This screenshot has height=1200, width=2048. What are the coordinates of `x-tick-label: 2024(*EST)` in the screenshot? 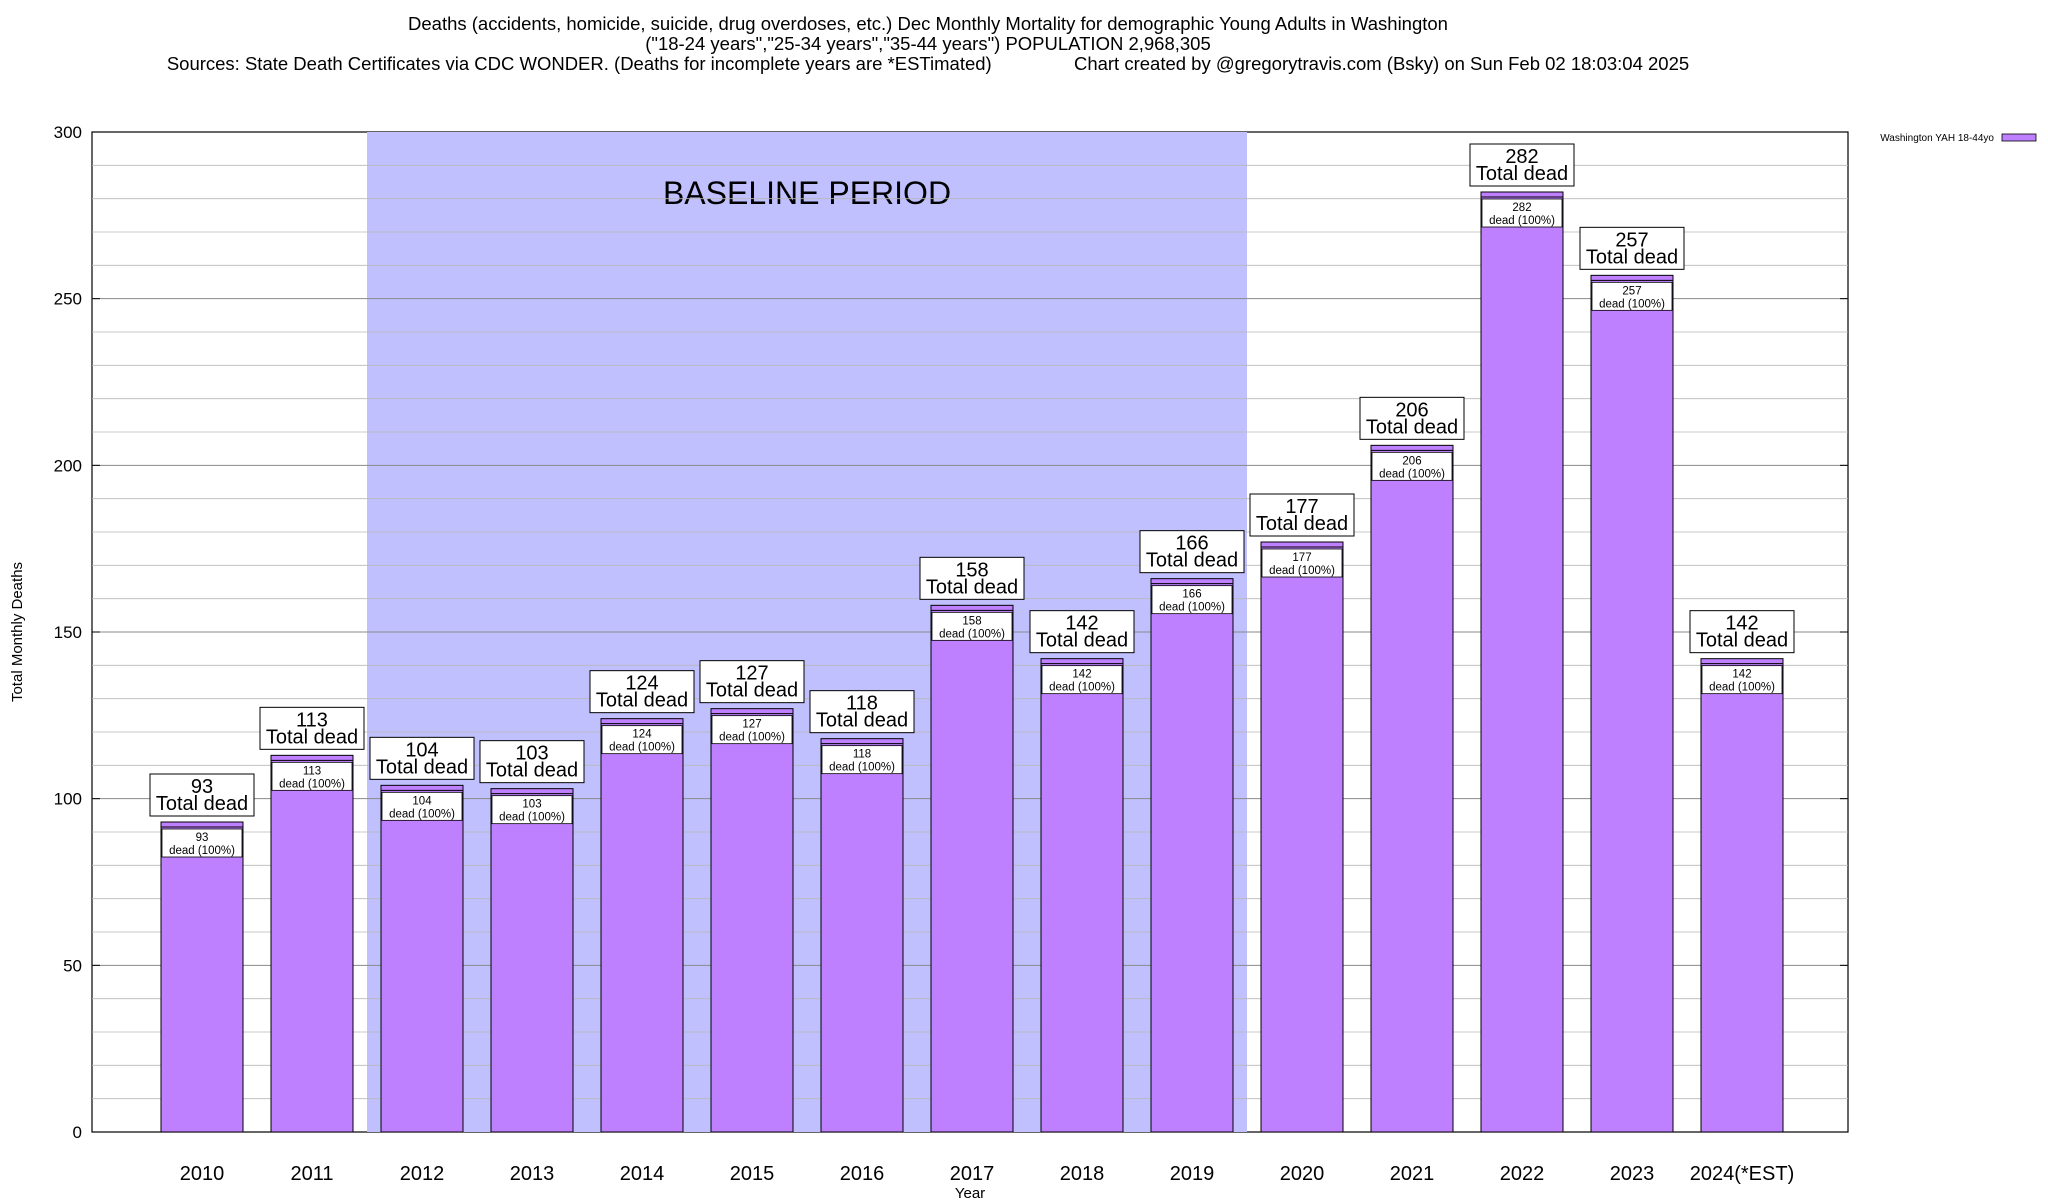 It's located at (1742, 1174).